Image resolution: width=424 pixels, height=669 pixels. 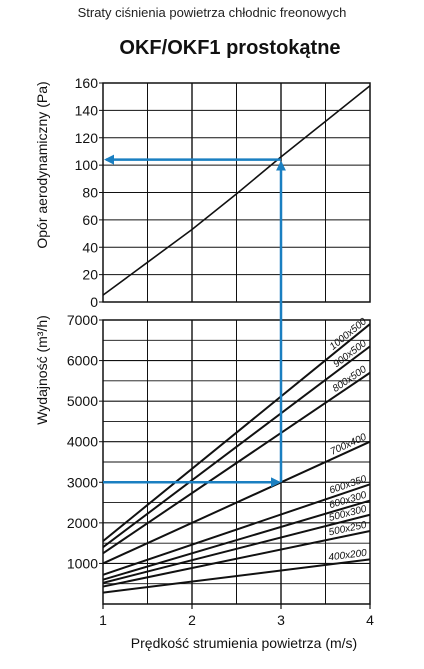 What do you see at coordinates (82, 442) in the screenshot?
I see `bottom-y-tick-label: 4000` at bounding box center [82, 442].